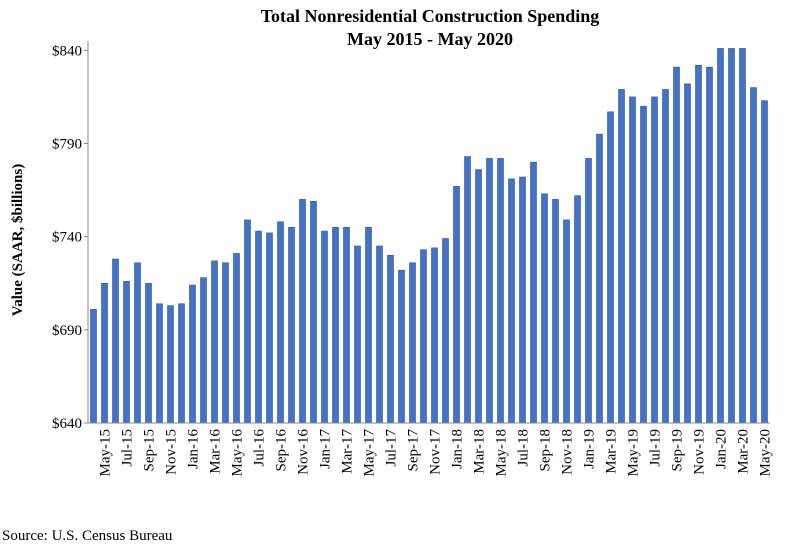  I want to click on y-tick-label: $790, so click(67, 144).